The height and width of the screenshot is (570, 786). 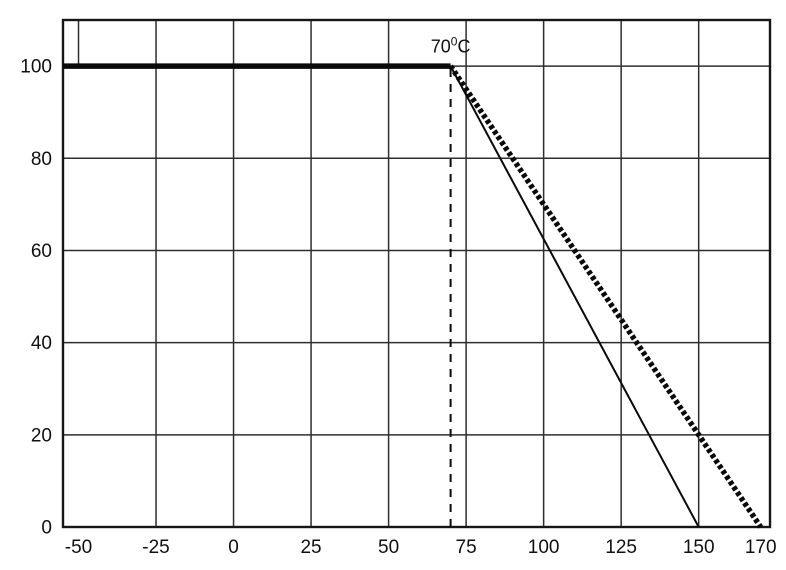 What do you see at coordinates (36, 67) in the screenshot?
I see `y-tick-label: 100` at bounding box center [36, 67].